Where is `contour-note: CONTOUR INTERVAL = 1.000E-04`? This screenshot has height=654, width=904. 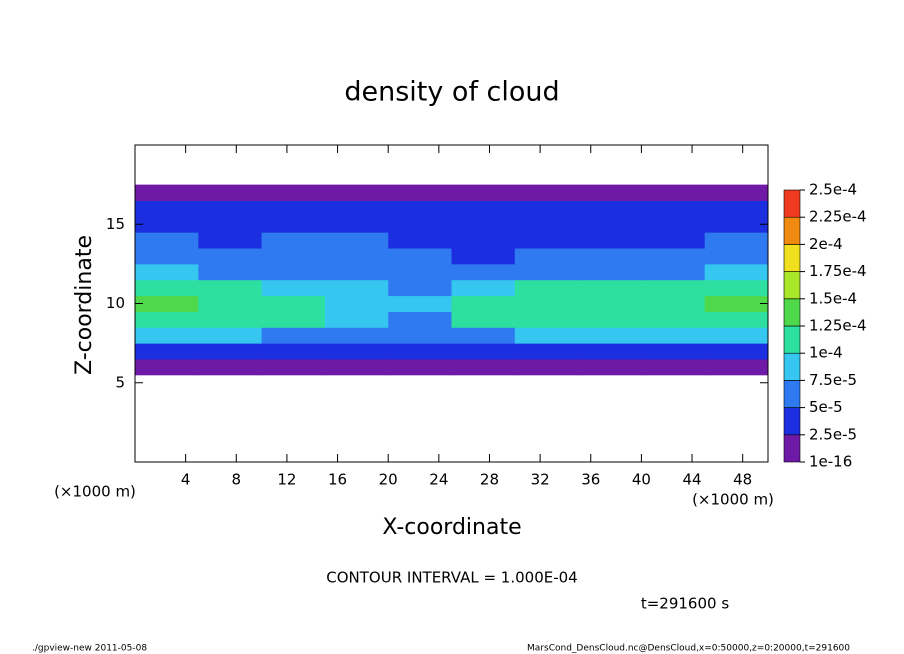
contour-note: CONTOUR INTERVAL = 1.000E-04 is located at coordinates (451, 578).